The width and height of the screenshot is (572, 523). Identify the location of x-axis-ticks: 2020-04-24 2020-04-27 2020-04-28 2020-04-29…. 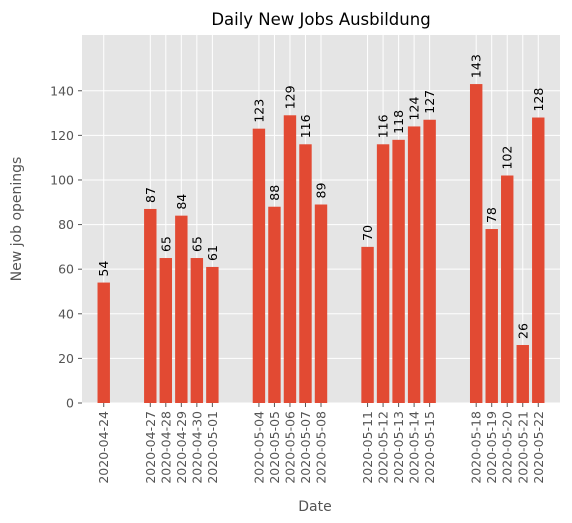
(321, 443).